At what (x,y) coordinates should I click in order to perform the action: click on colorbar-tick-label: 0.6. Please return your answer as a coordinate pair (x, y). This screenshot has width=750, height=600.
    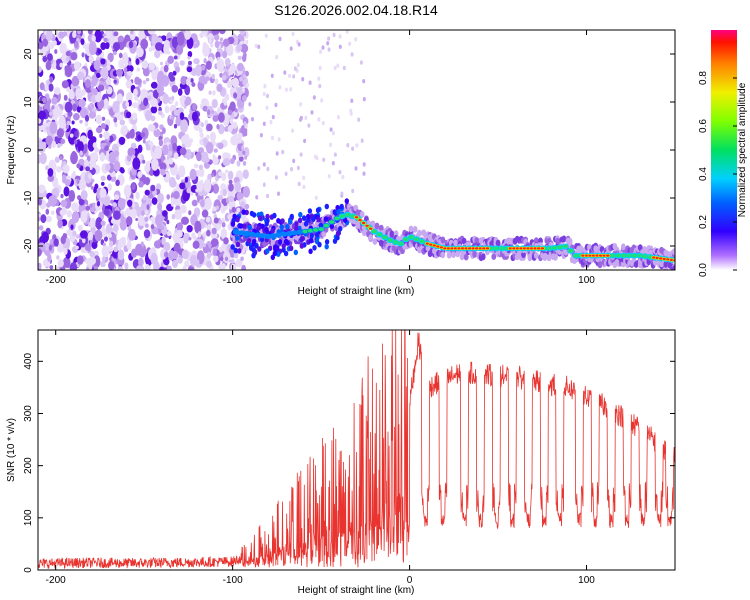
    Looking at the image, I should click on (703, 126).